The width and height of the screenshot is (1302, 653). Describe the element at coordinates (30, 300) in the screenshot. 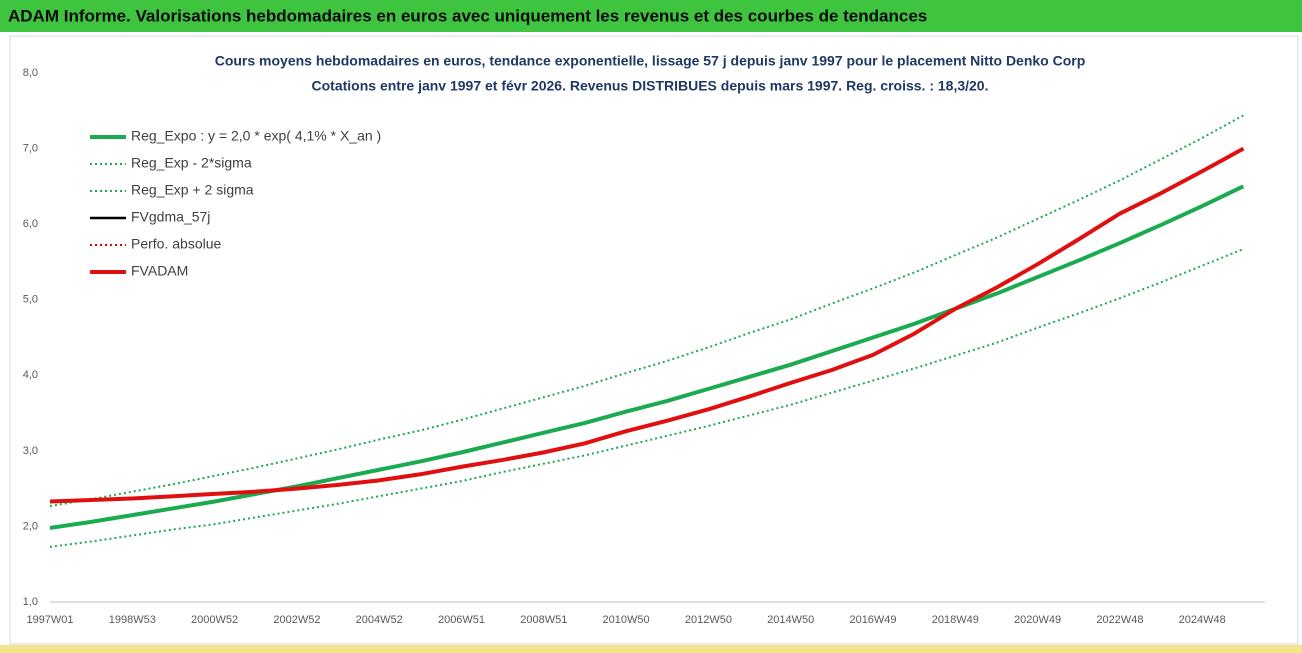

I see `y-tick-label: 5,0` at that location.